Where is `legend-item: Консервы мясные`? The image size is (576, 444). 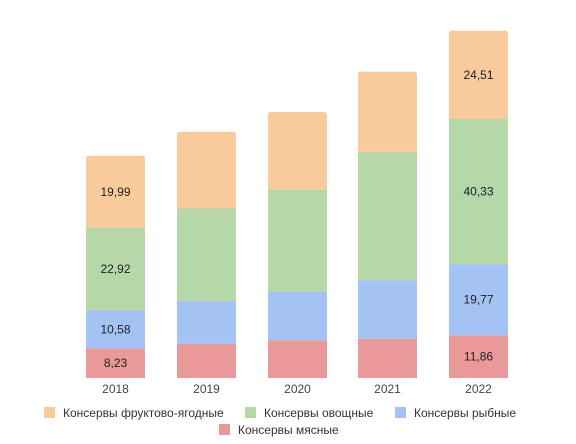
legend-item: Консервы мясные is located at coordinates (279, 430).